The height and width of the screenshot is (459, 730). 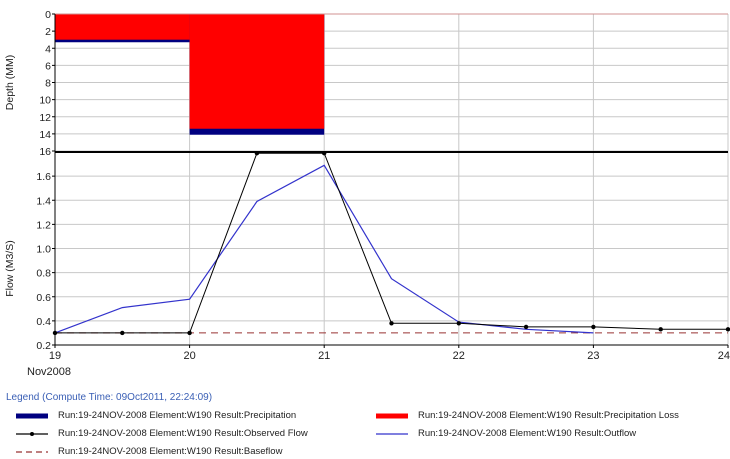 I want to click on x-tick-label: 20, so click(x=189, y=356).